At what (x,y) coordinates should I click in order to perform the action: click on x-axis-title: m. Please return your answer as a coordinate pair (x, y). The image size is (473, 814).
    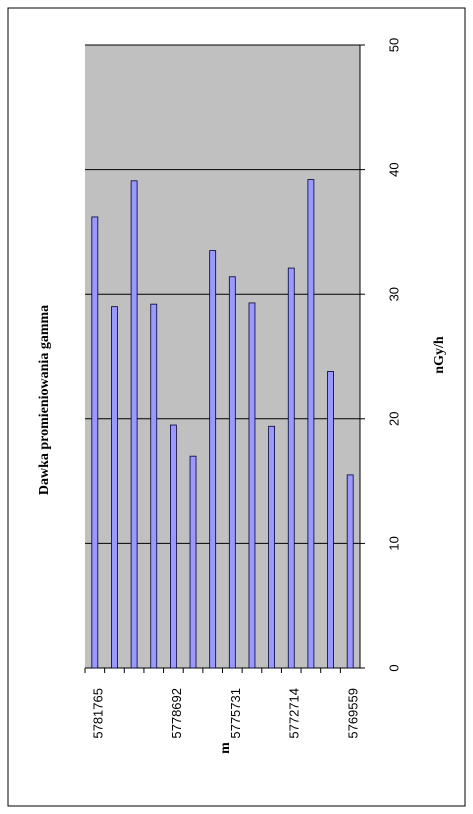
    Looking at the image, I should click on (225, 748).